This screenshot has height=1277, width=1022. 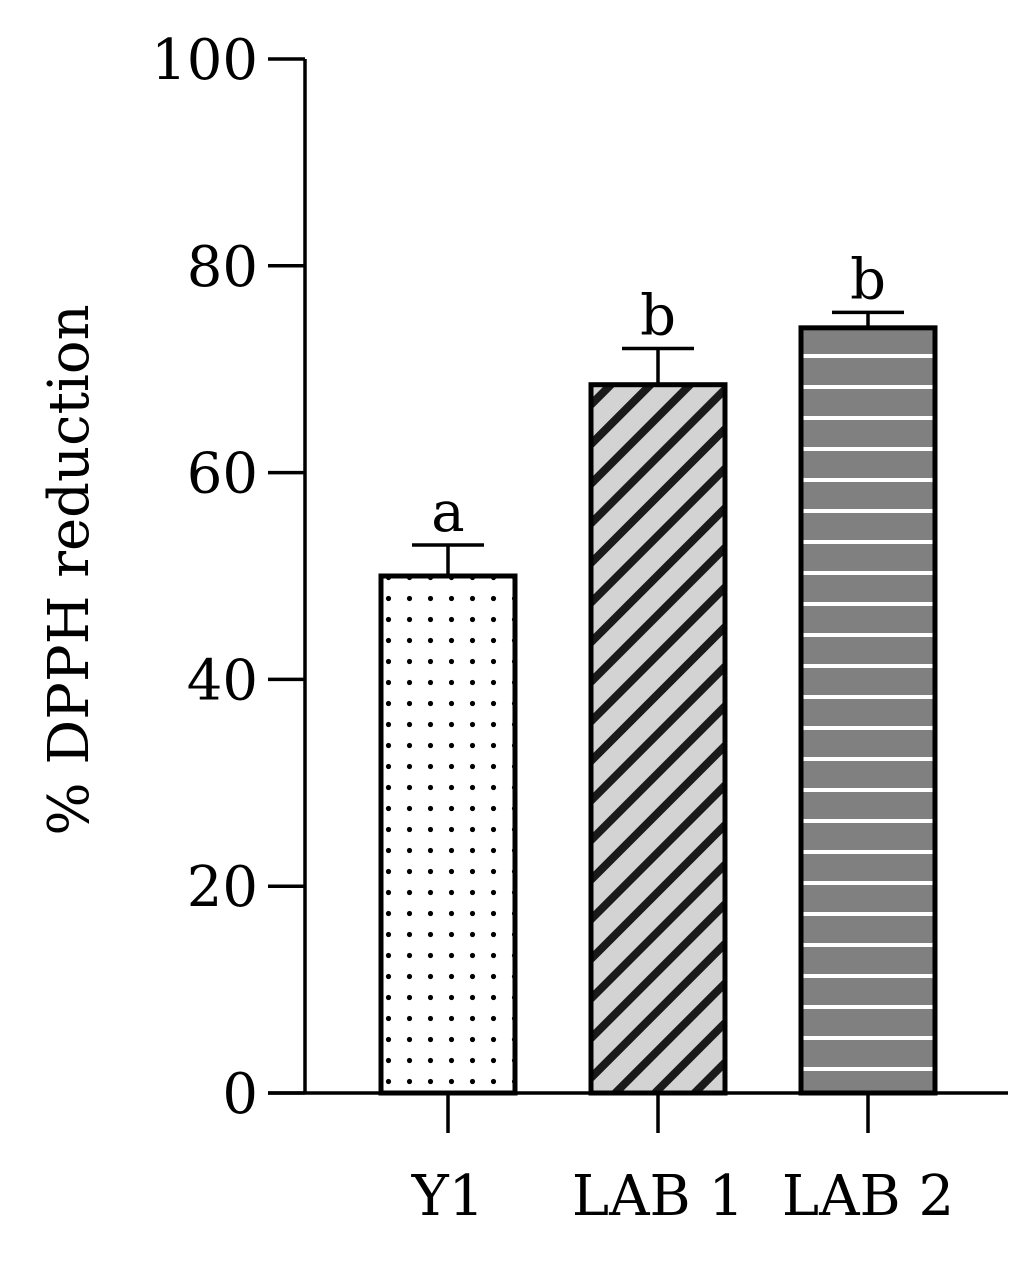 What do you see at coordinates (682, 1161) in the screenshot?
I see `x-axis-ticks: Y1 LAB 1 LAB 2` at bounding box center [682, 1161].